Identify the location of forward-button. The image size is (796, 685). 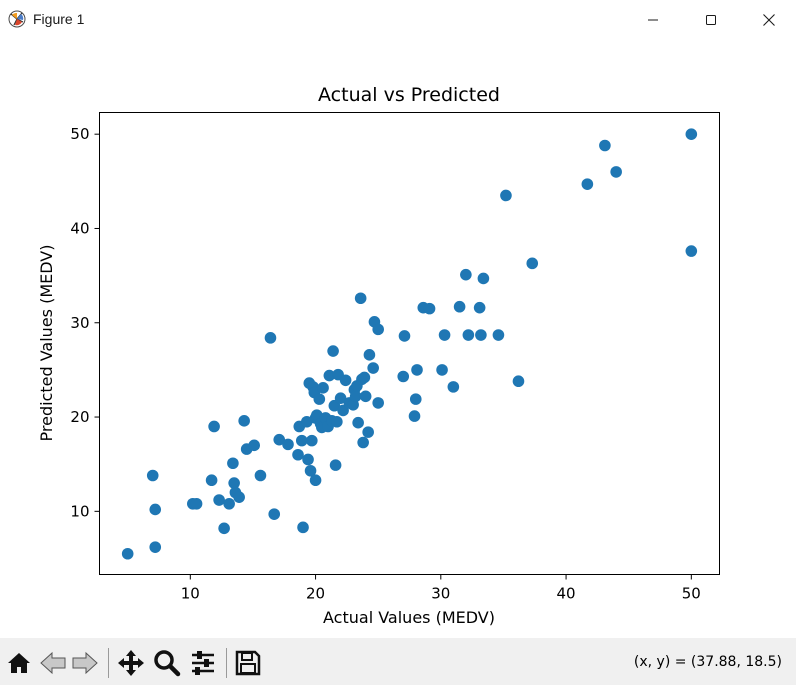
(85, 663).